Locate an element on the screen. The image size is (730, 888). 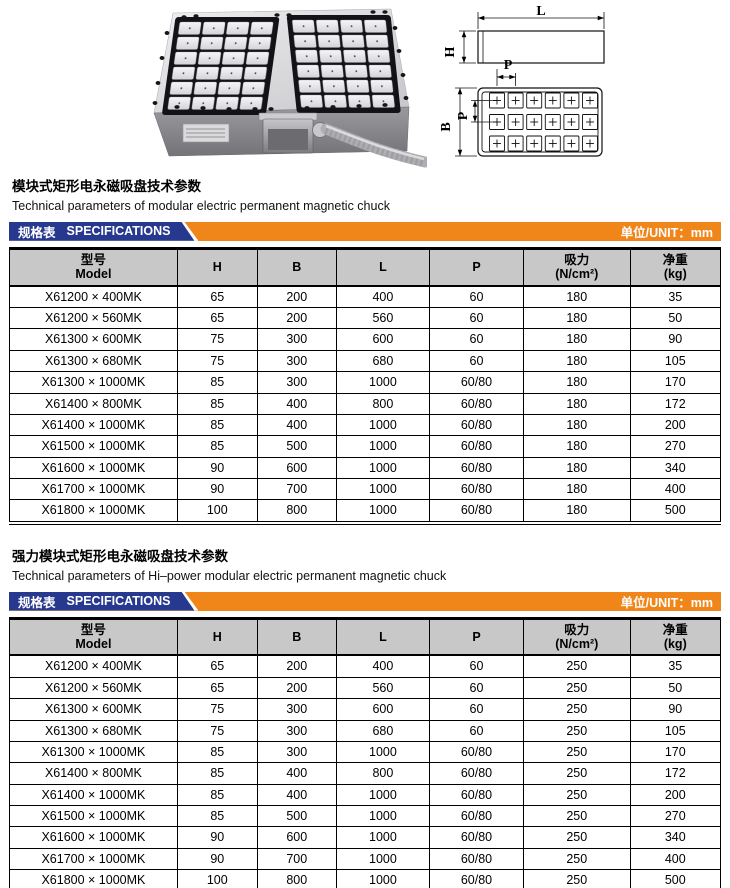
column-header: 吸力 (N/cm²) is located at coordinates (576, 637).